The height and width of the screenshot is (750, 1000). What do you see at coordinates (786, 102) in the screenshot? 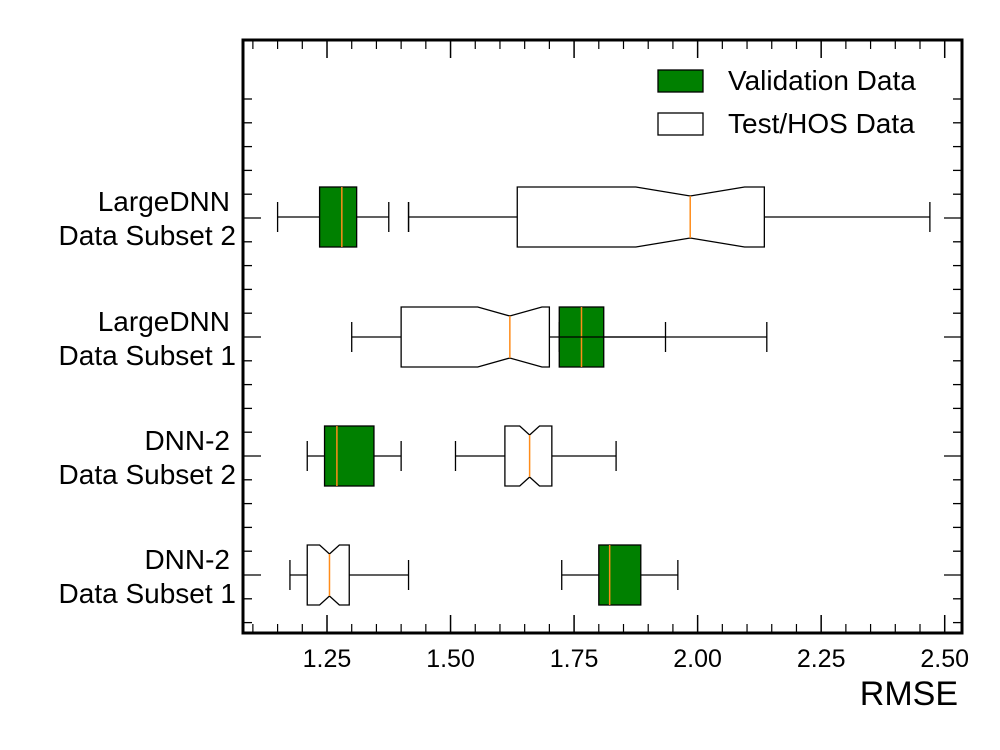
I see `legend: Validation Data Test/HOS Data` at bounding box center [786, 102].